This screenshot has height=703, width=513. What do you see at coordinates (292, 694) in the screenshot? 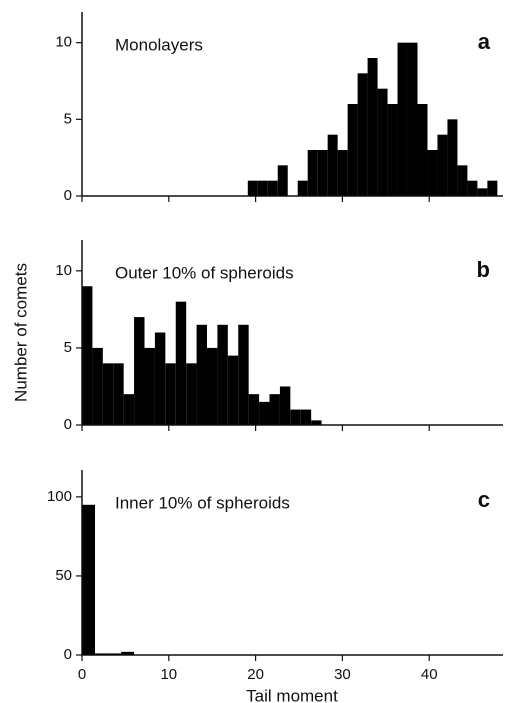
I see `x-axis-label: Tail moment` at bounding box center [292, 694].